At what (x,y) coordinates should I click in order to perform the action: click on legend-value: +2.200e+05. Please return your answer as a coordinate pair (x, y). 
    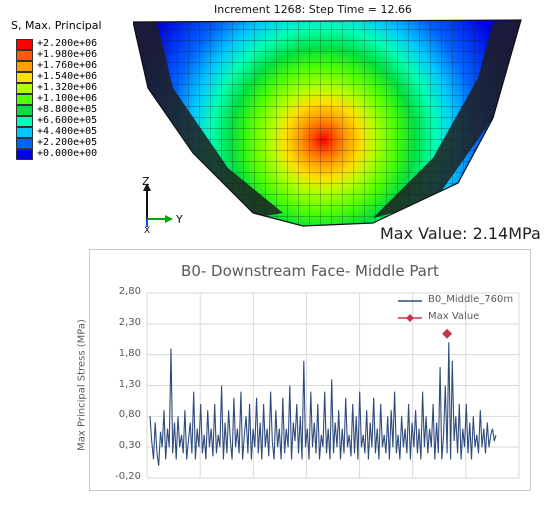
    Looking at the image, I should click on (67, 142).